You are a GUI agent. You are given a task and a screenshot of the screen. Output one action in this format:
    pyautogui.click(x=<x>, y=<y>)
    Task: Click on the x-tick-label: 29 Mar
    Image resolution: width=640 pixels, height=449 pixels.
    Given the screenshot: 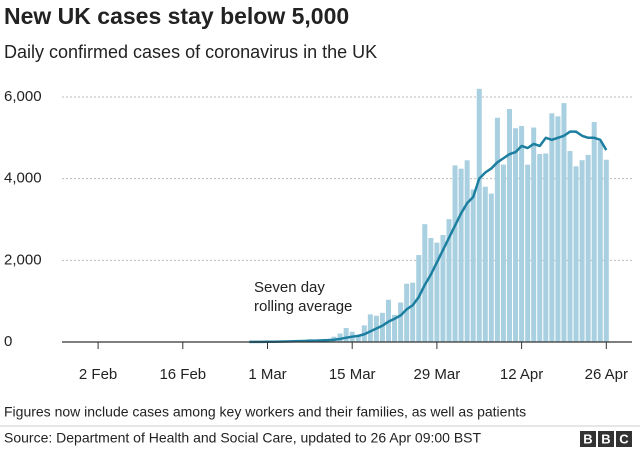 What is the action you would take?
    pyautogui.click(x=437, y=374)
    